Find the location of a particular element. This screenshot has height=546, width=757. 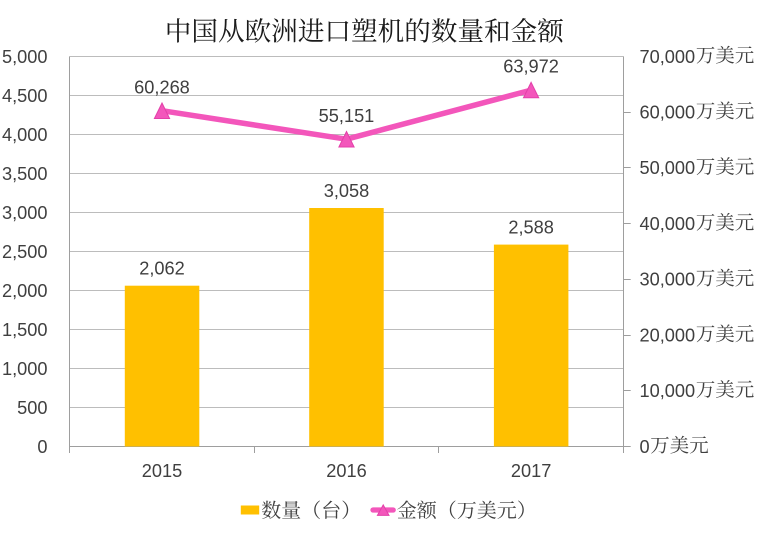

svg-text: 3,500 is located at coordinates (25, 174).